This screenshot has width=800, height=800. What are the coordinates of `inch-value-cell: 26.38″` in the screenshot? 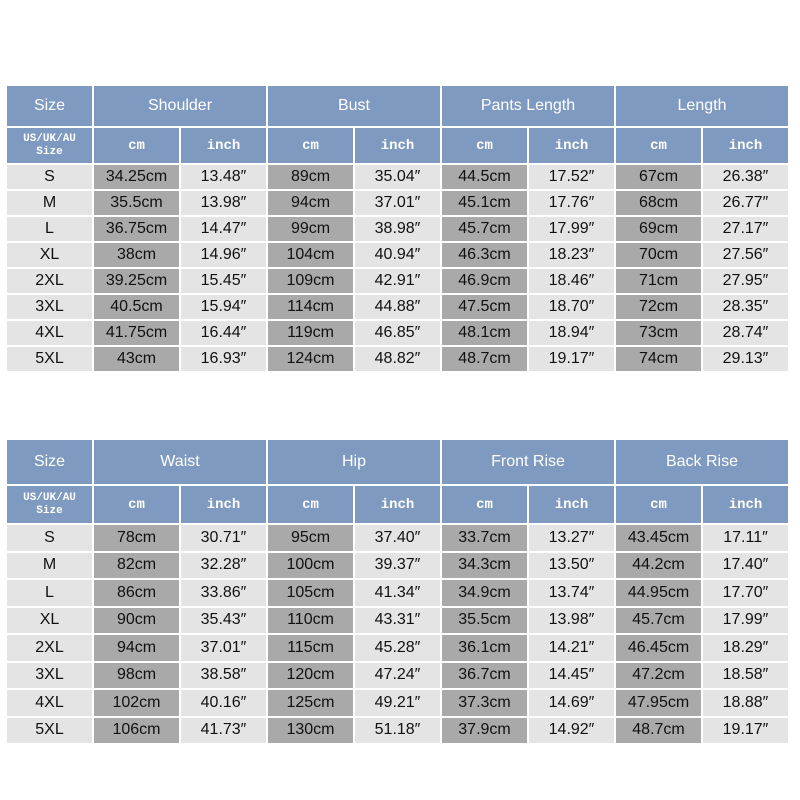 It's located at (745, 177).